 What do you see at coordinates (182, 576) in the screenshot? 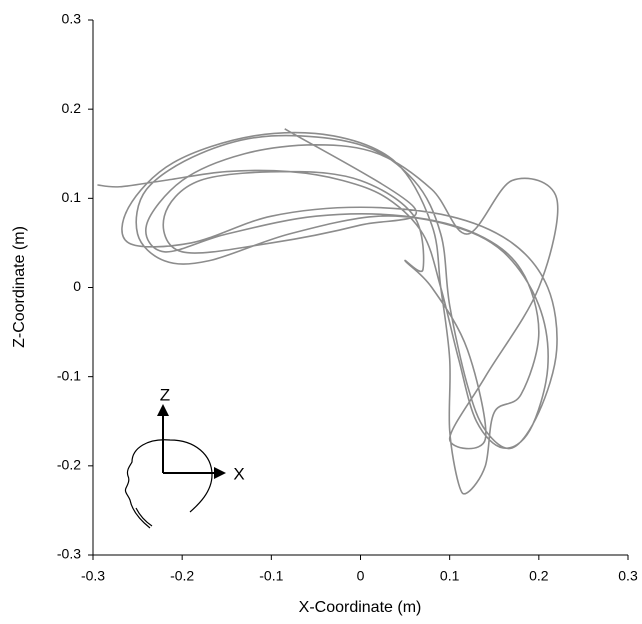
I see `x-tick-label: -0.2` at bounding box center [182, 576].